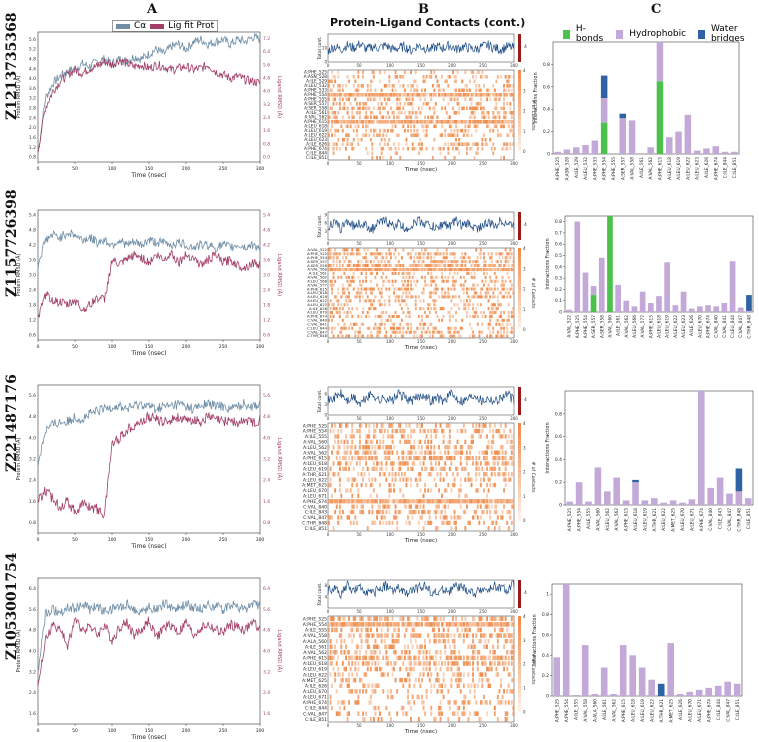 The image size is (759, 742). Describe the element at coordinates (605, 709) in the screenshot. I see `category-label: A:ILE_561` at that location.